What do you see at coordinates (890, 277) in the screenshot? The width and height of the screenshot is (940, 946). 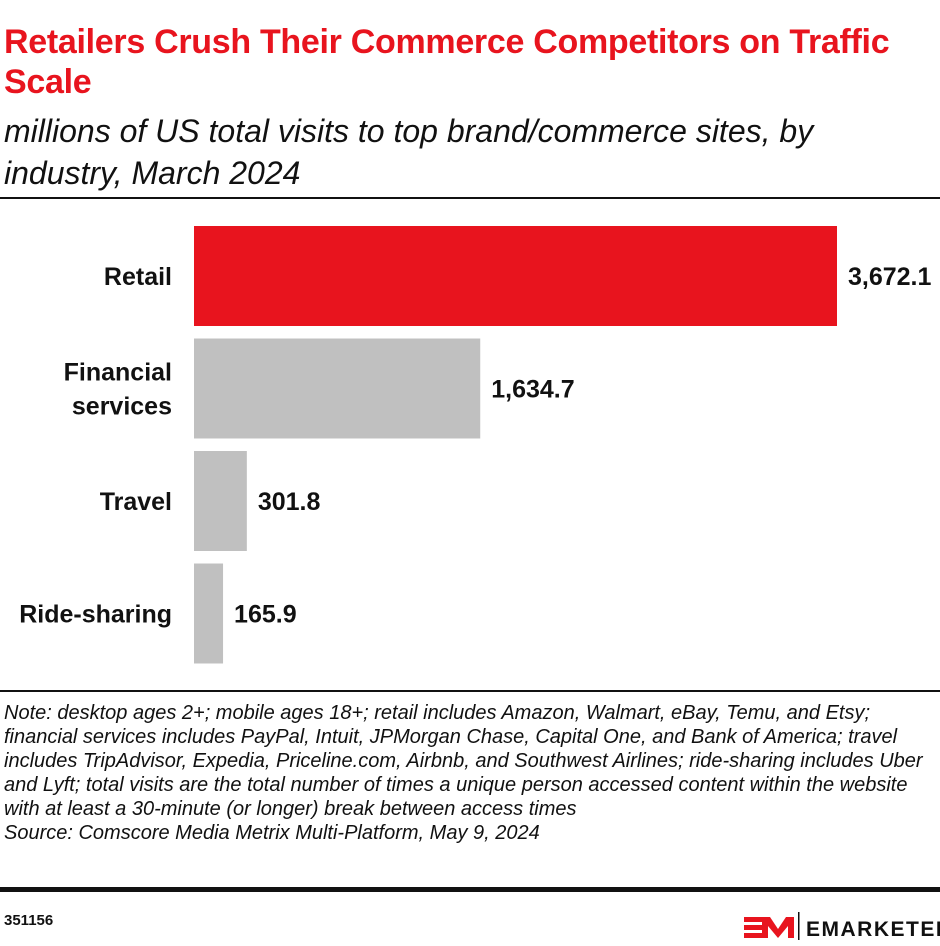 I see `data-label: 3,672.1` at bounding box center [890, 277].